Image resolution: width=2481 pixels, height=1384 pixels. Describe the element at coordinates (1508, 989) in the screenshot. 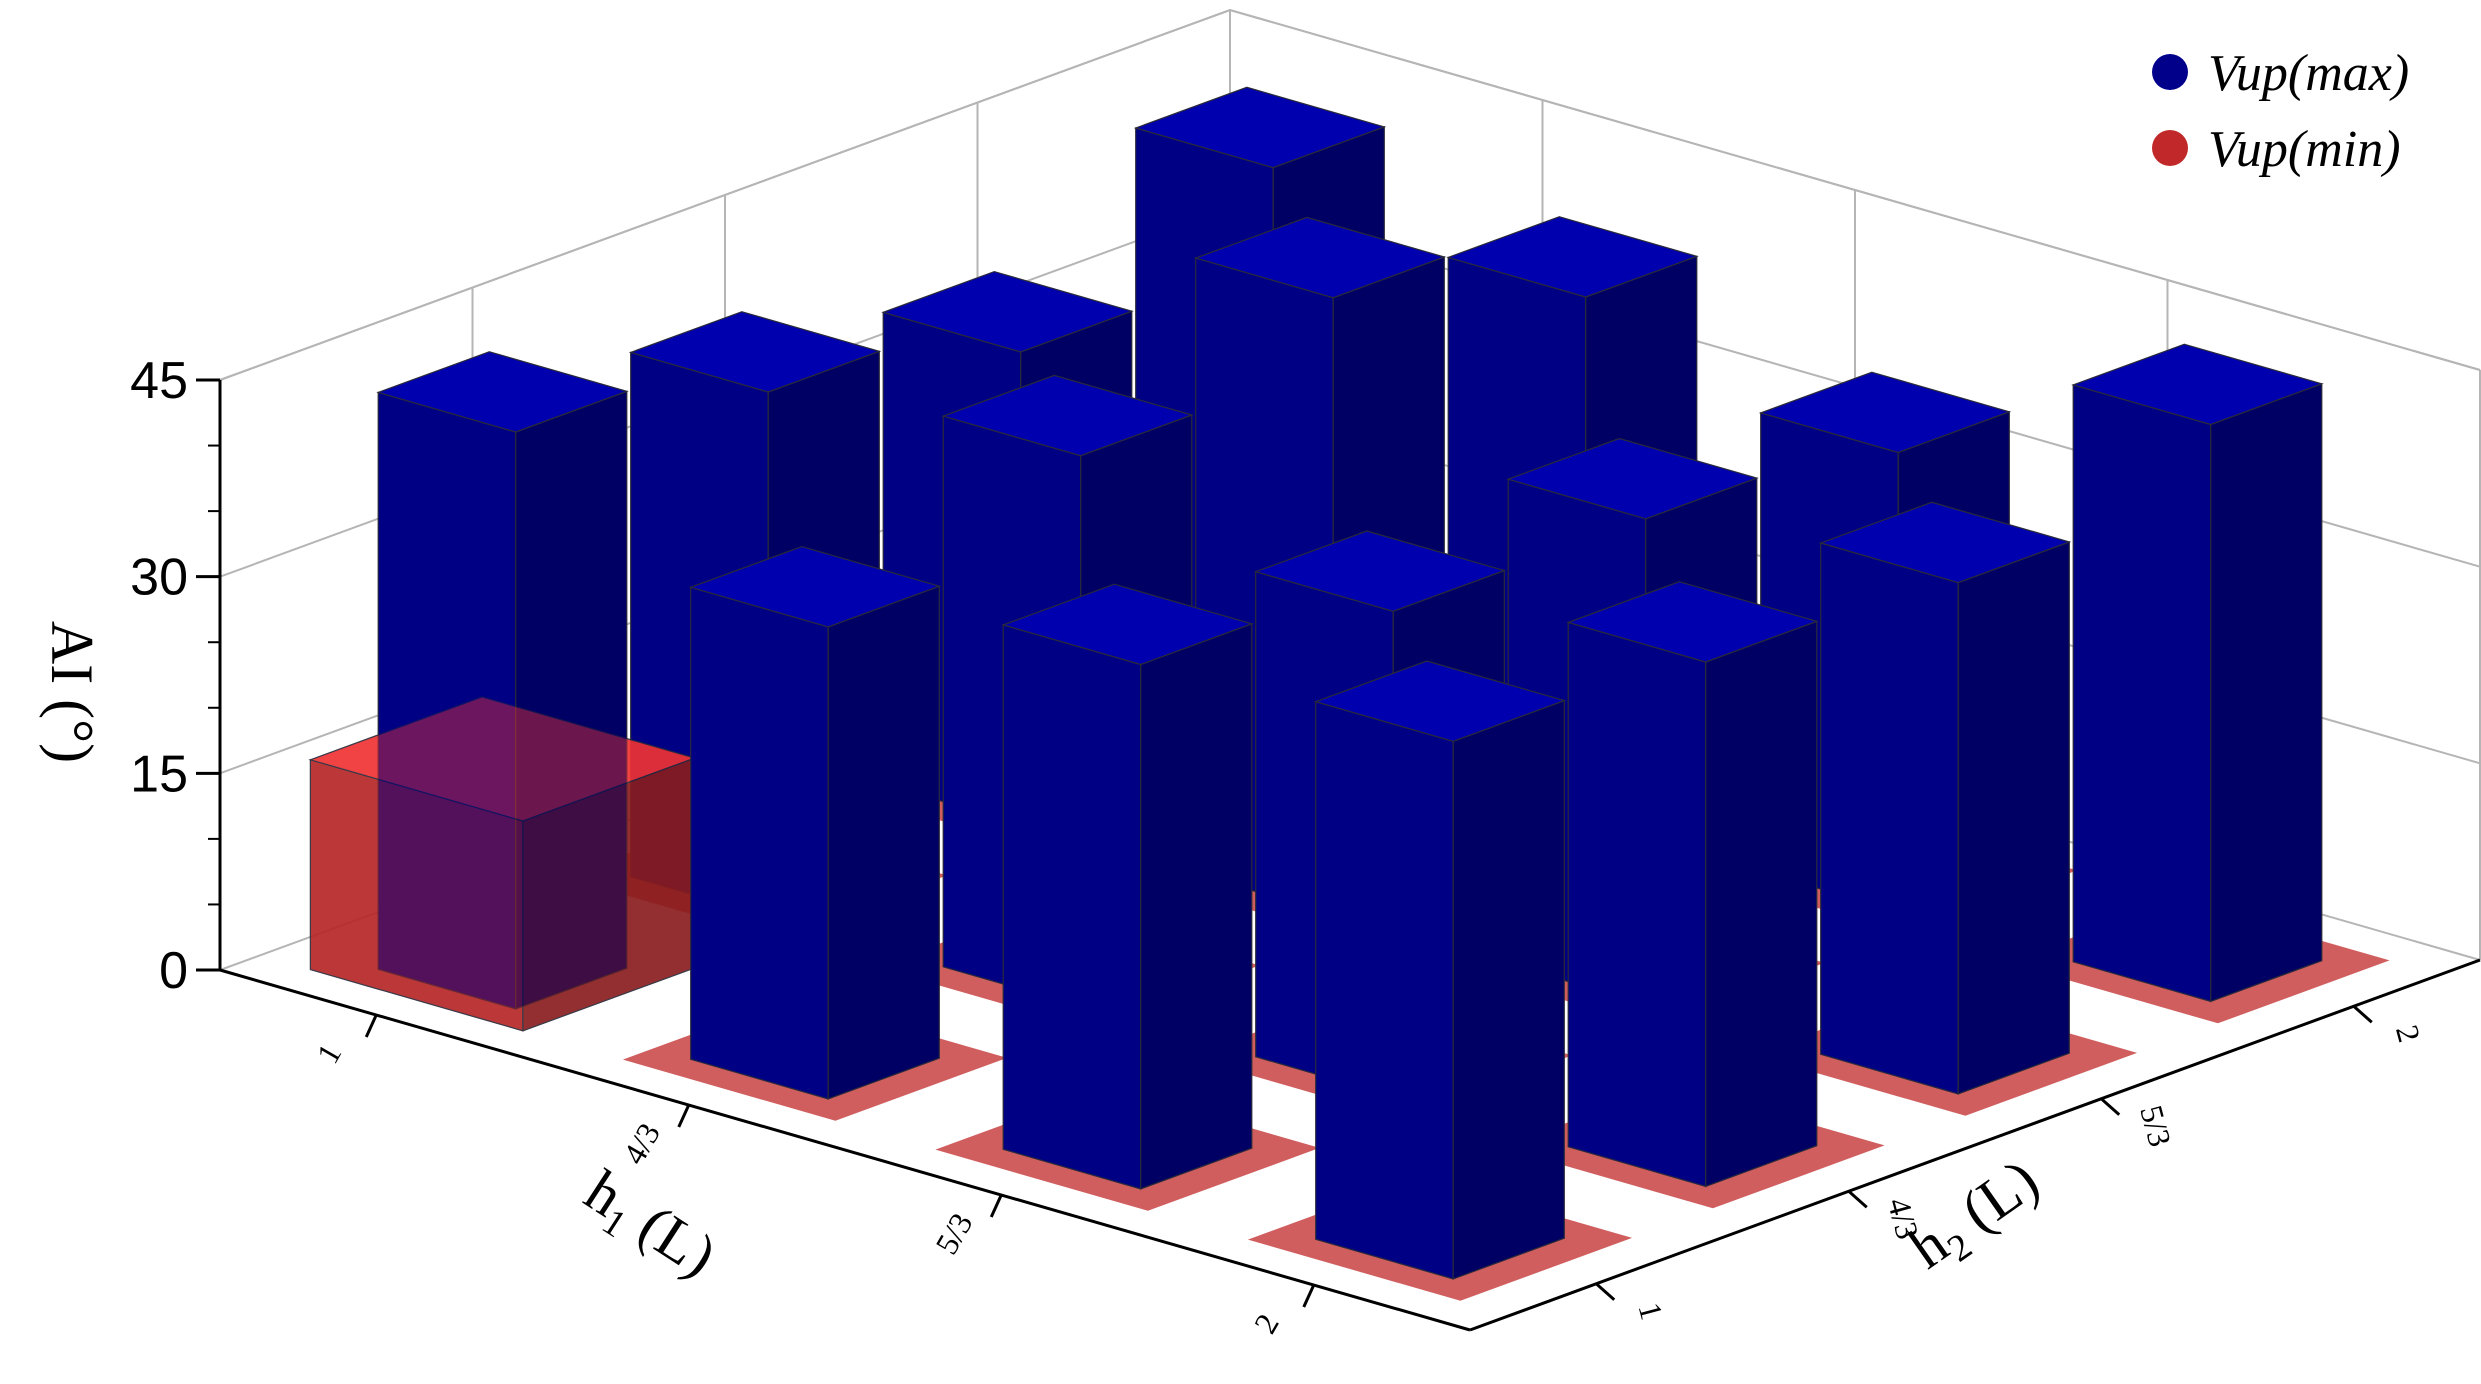

I see `bar-vup-max-3-0-side-face` at that location.